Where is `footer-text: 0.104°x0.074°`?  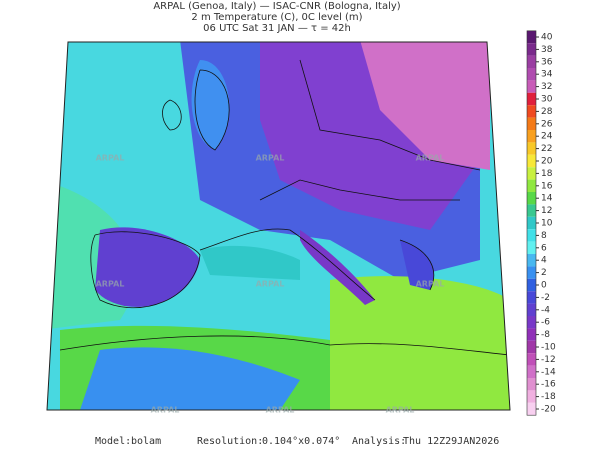 footer-text: 0.104°x0.074° is located at coordinates (301, 441).